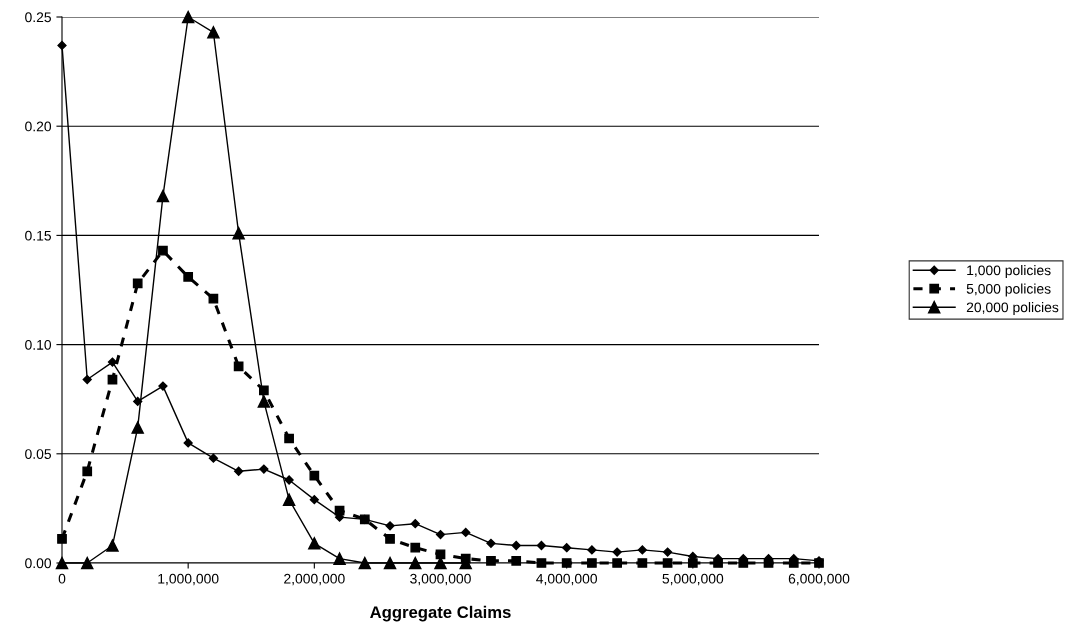 Image resolution: width=1085 pixels, height=639 pixels. Describe the element at coordinates (440, 579) in the screenshot. I see `x-tick-label: 3,000,000` at that location.